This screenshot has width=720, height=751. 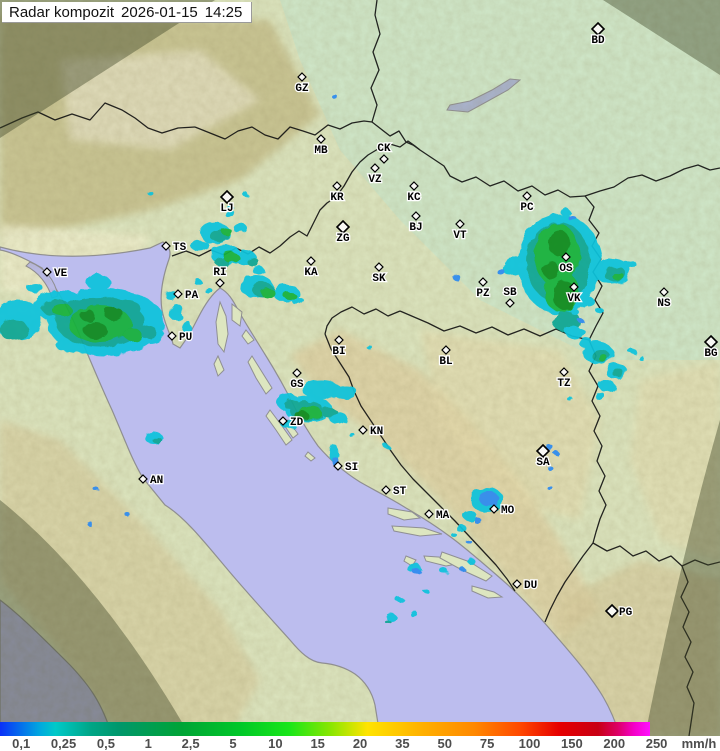 I want to click on city-marker-MA, so click(x=429, y=514).